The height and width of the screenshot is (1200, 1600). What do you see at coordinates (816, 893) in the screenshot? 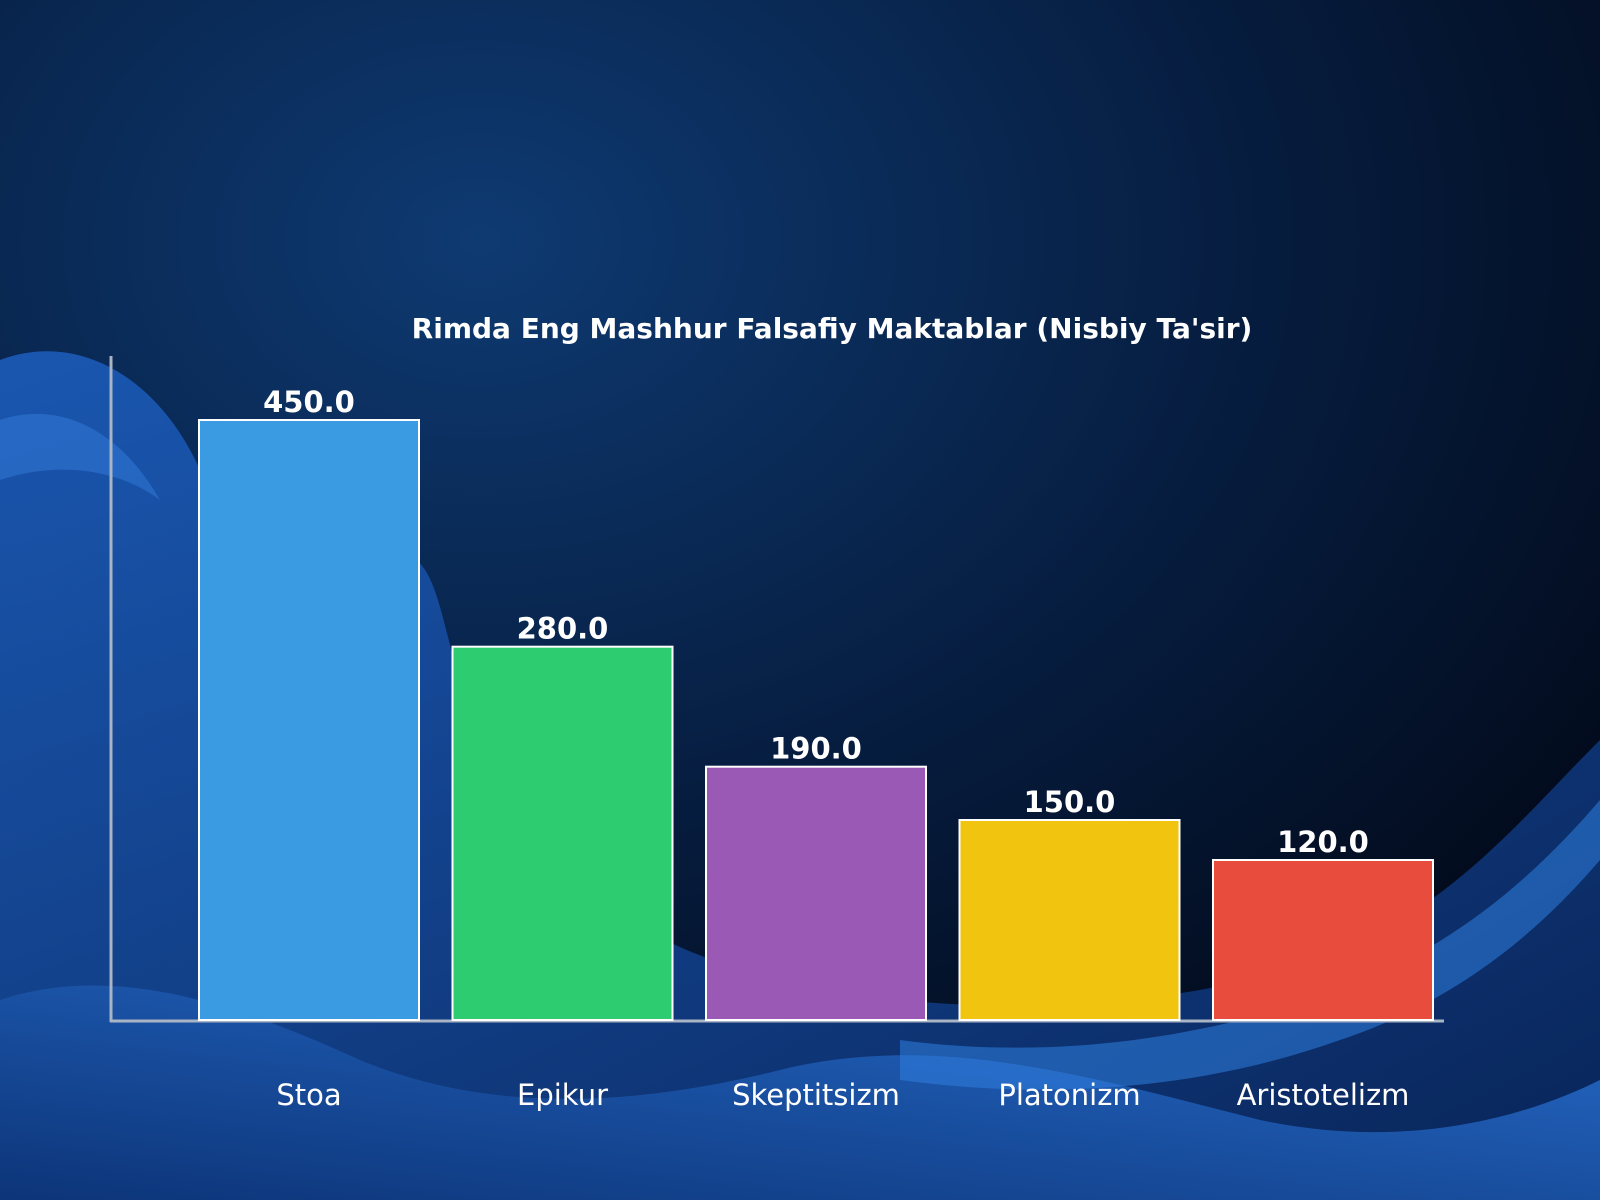
I see `bar-skeptitsizm` at bounding box center [816, 893].